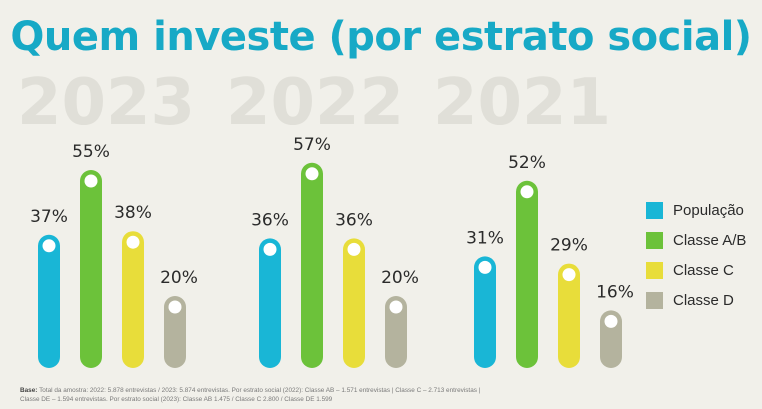 The width and height of the screenshot is (762, 409). What do you see at coordinates (270, 249) in the screenshot?
I see `bar-dot-2022-popula-o` at bounding box center [270, 249].